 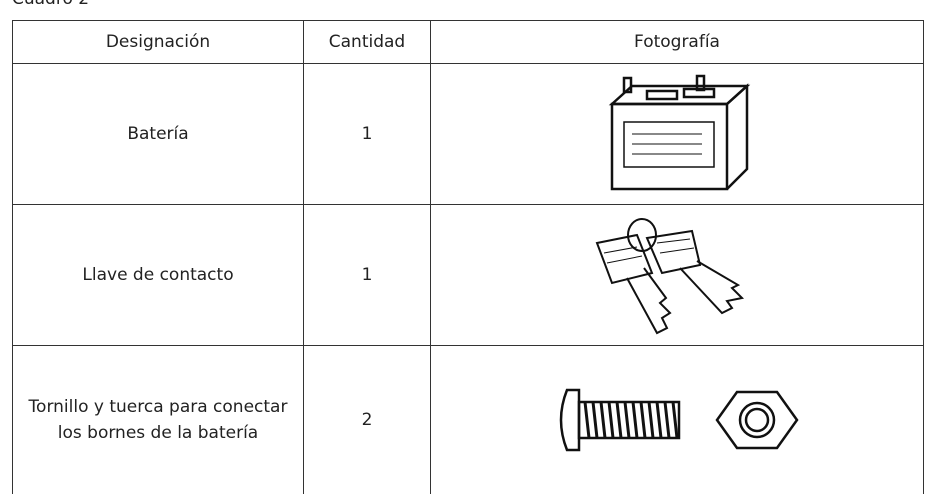 I want to click on header-cell: Cantidad, so click(x=367, y=42).